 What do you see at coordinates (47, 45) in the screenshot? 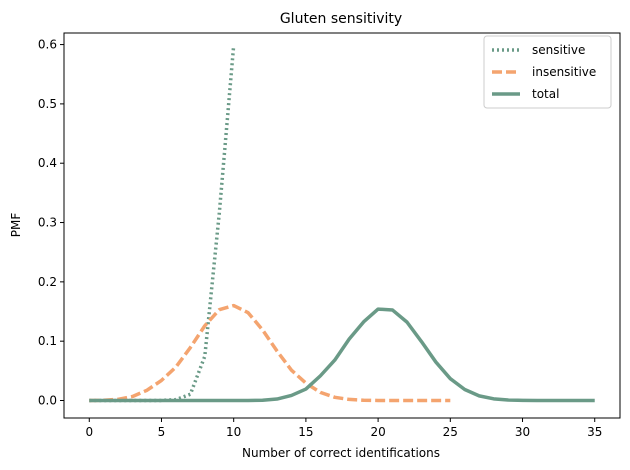
I see `y-tick-label: 0.6` at bounding box center [47, 45].